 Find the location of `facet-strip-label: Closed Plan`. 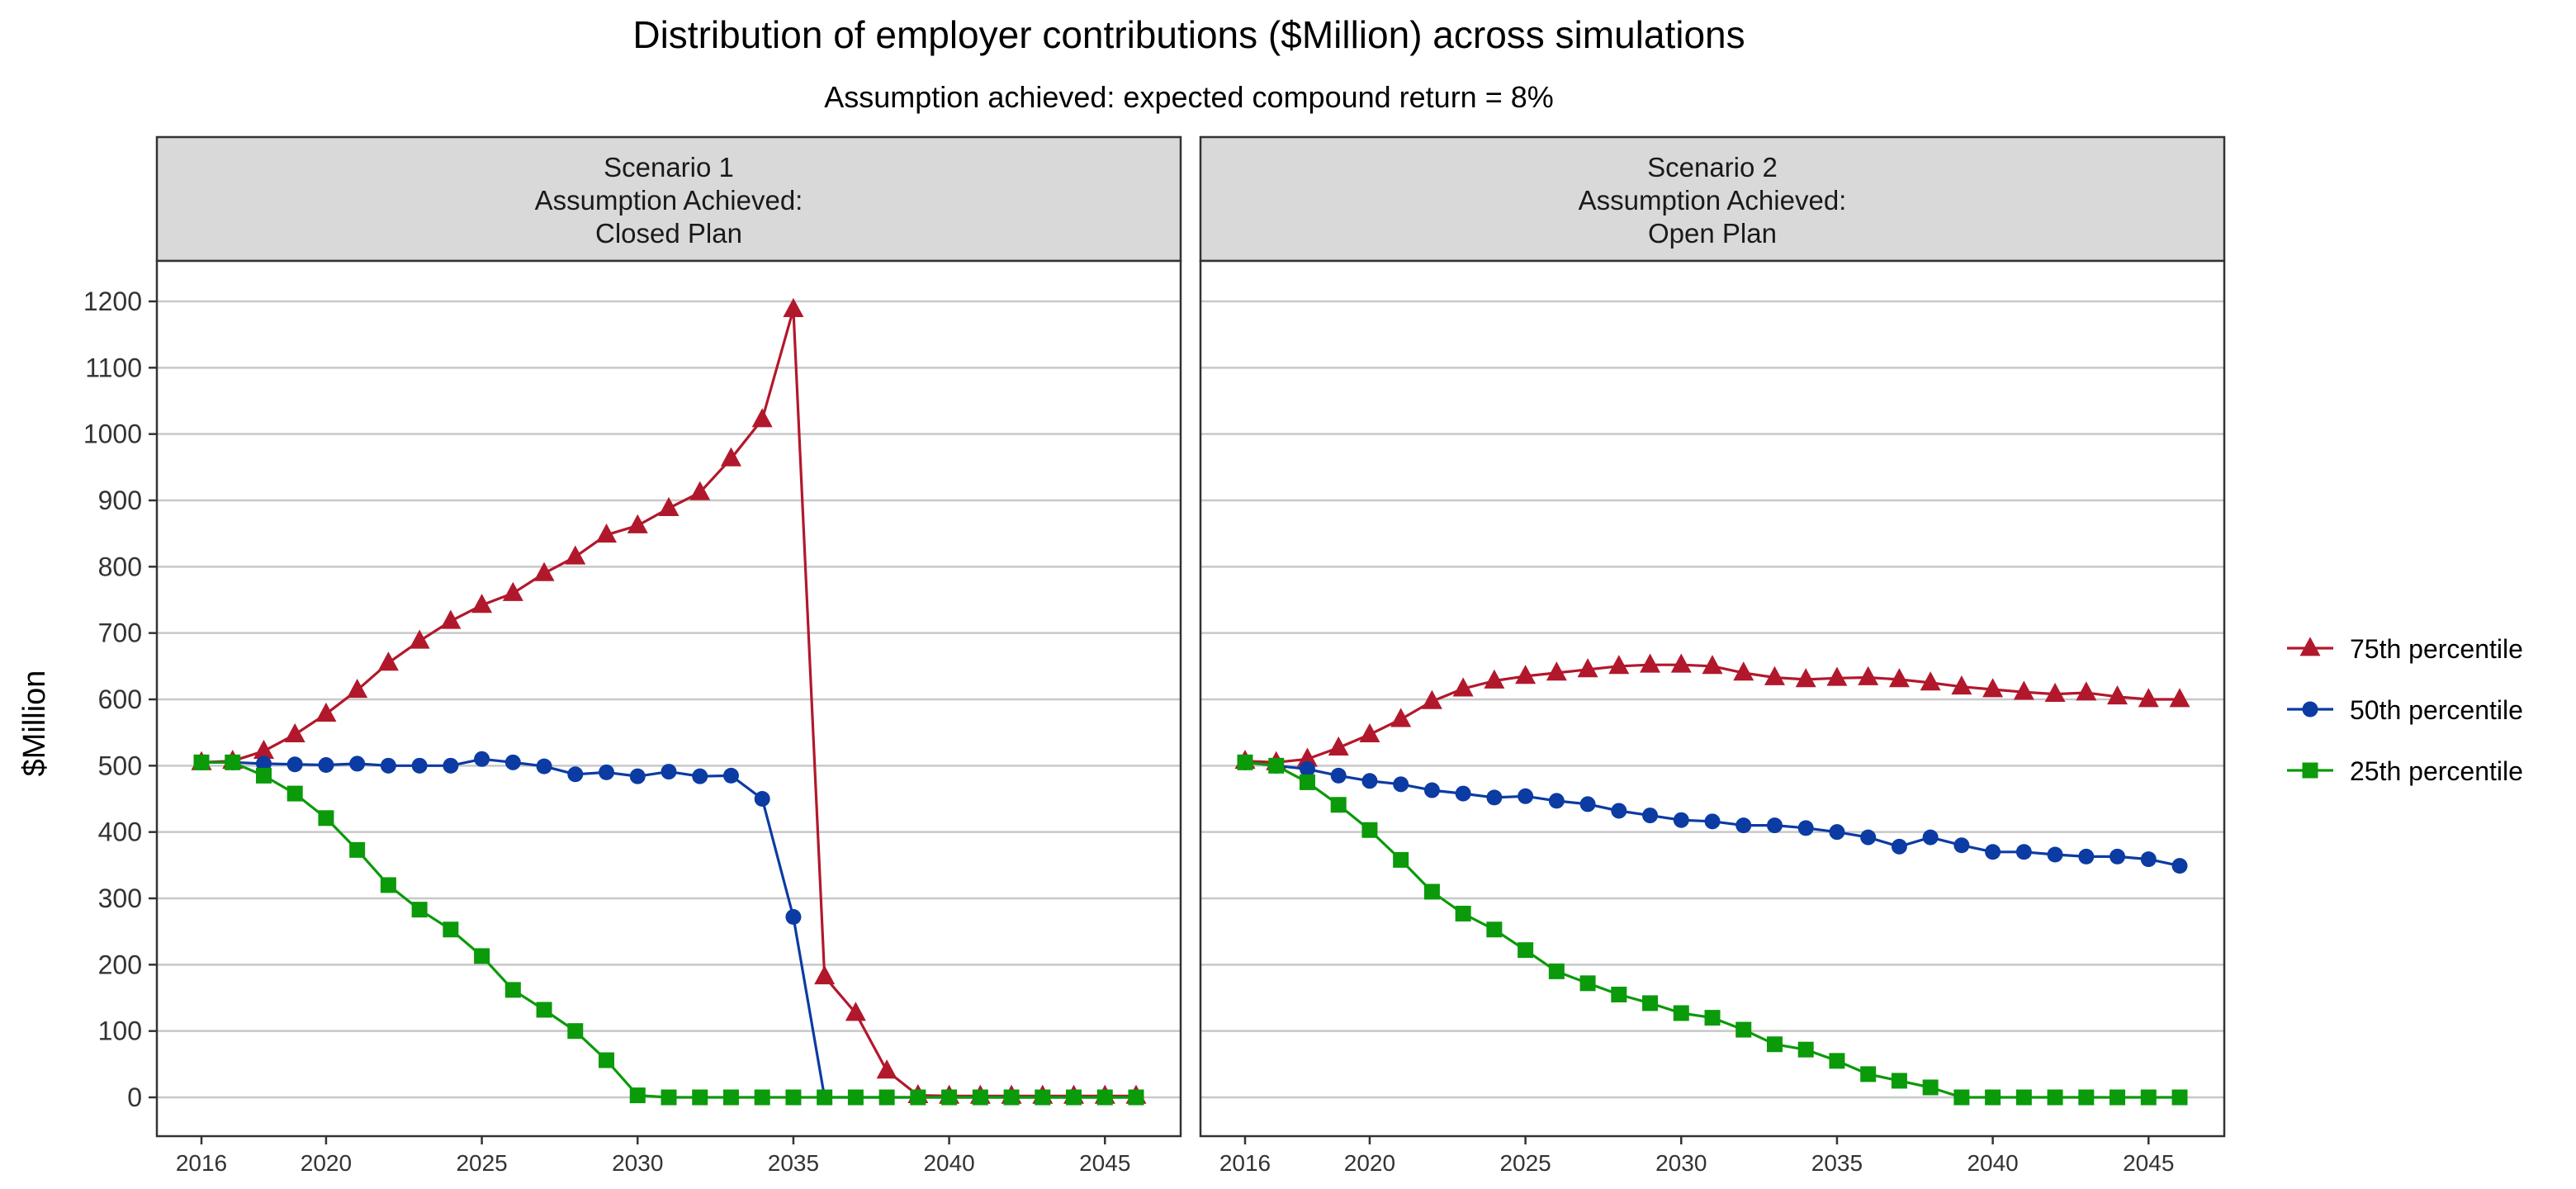

facet-strip-label: Closed Plan is located at coordinates (668, 233).